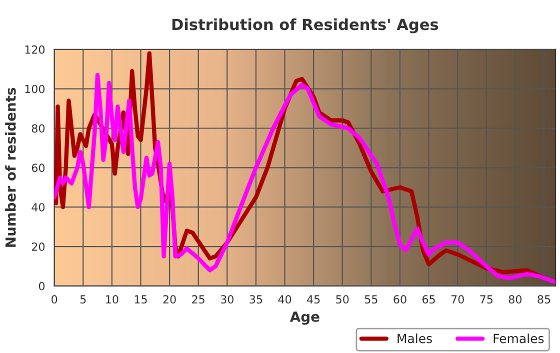  Describe the element at coordinates (38, 128) in the screenshot. I see `y-tick-label: 80` at that location.